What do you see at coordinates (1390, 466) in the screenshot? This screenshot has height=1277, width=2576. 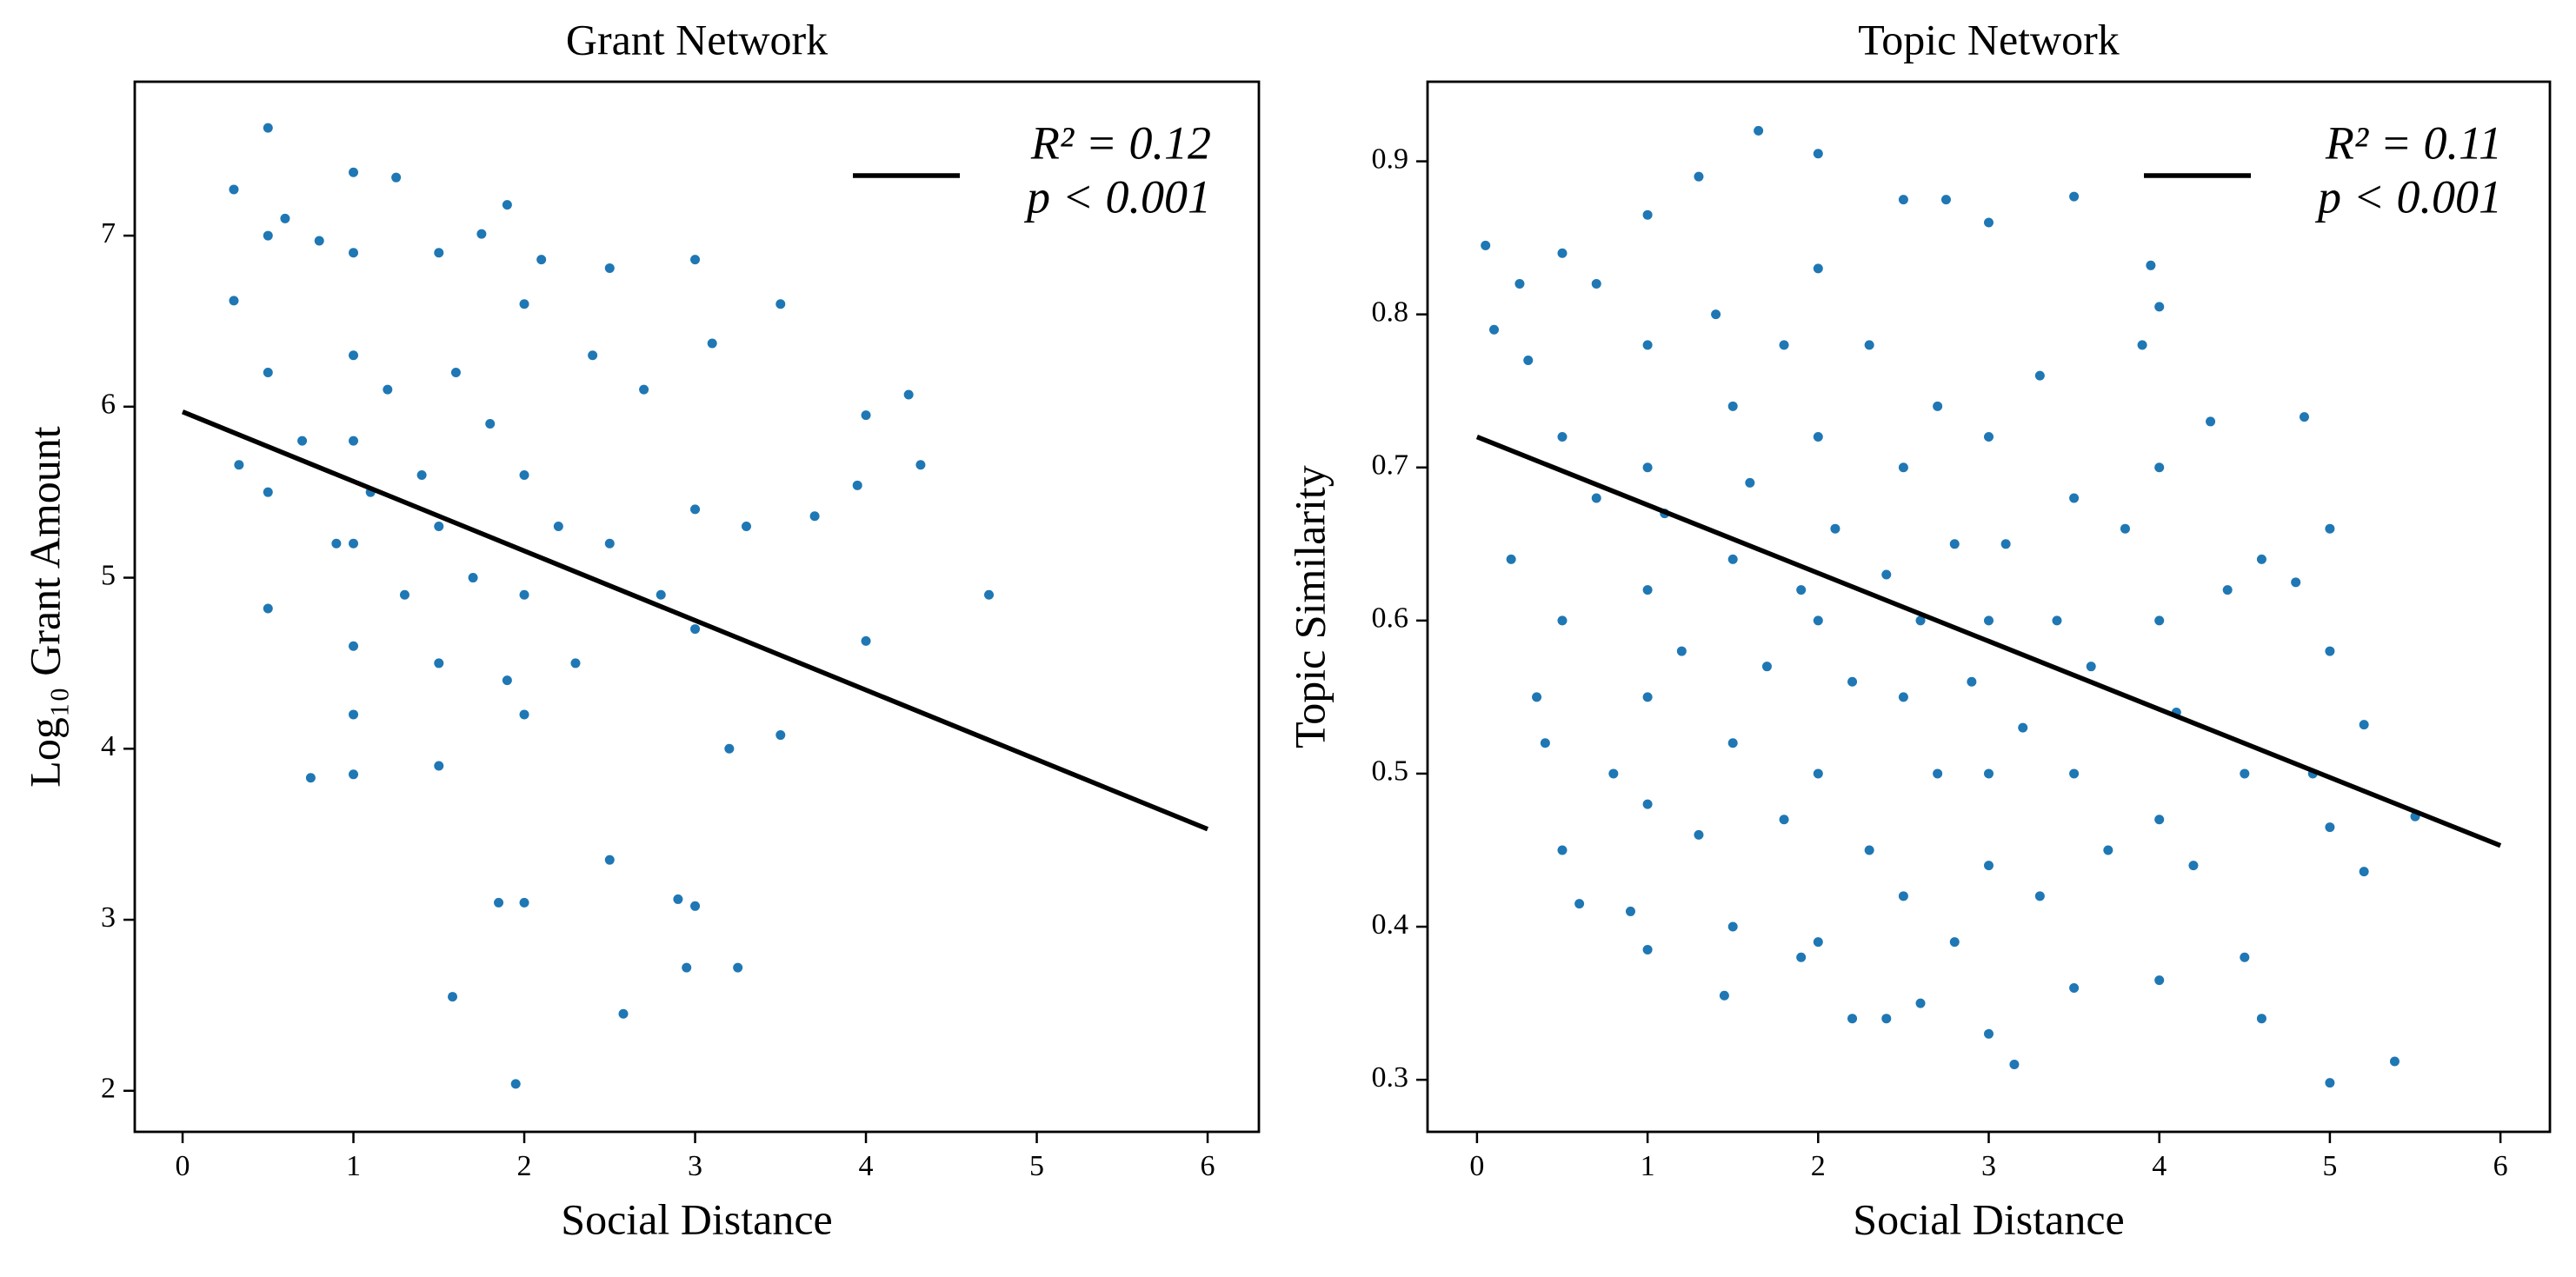 I see `y-tick-label: 0.7` at bounding box center [1390, 466].